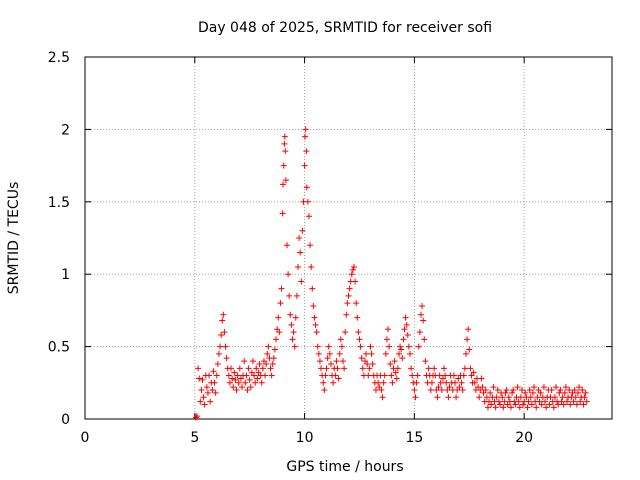  I want to click on y-tick-label: 2, so click(65, 130).